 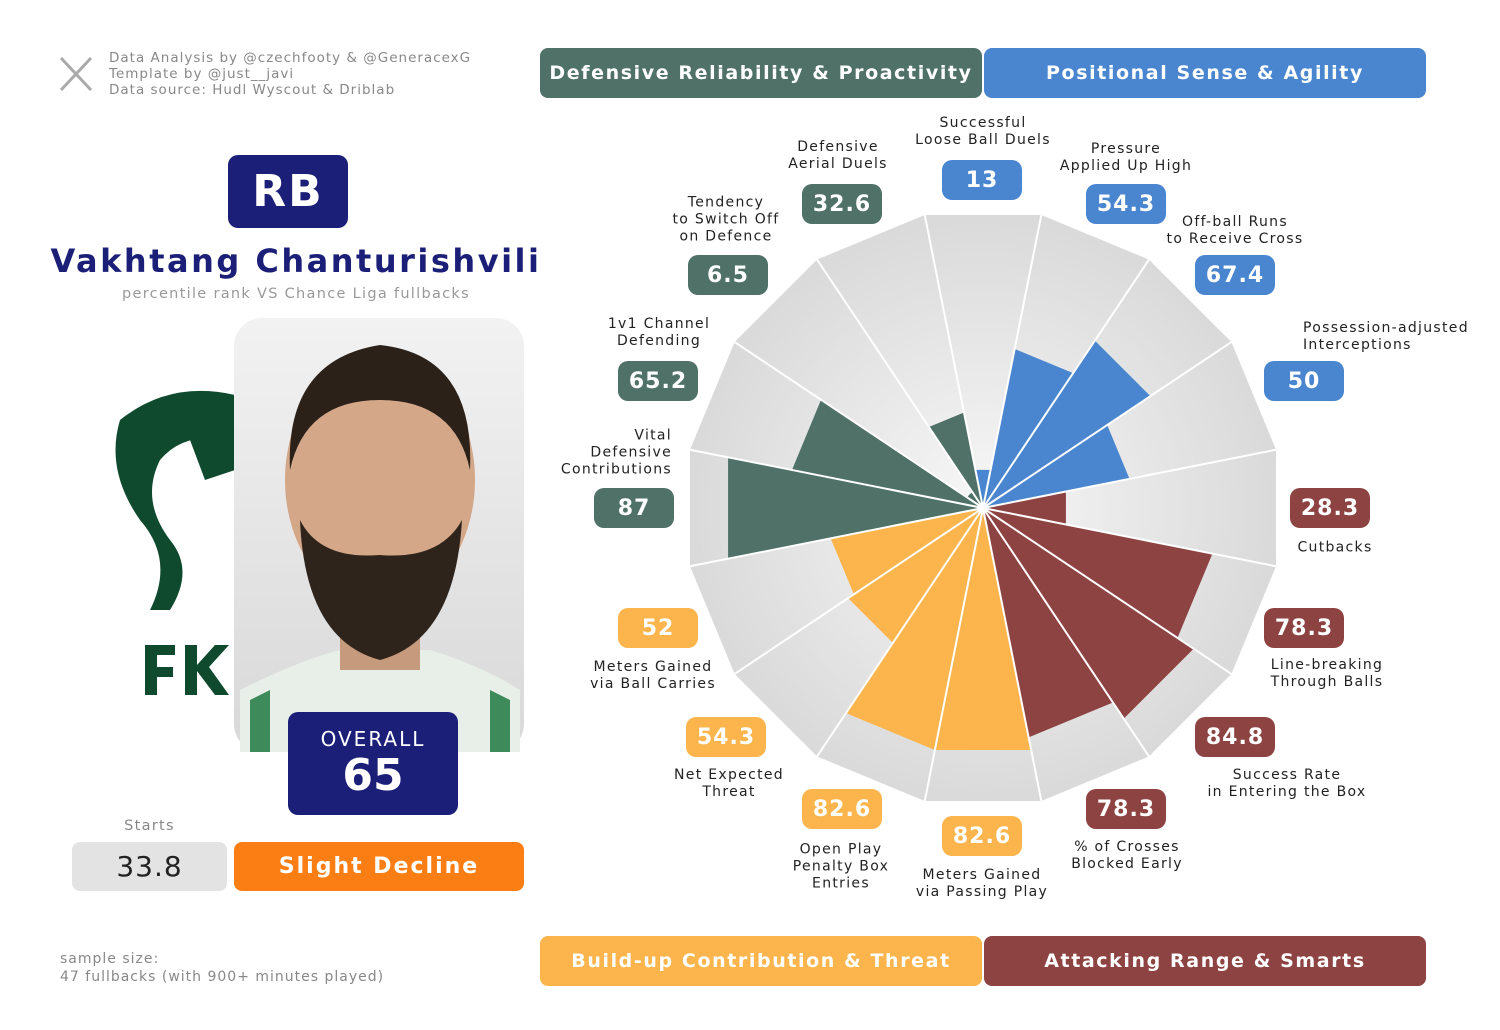 I want to click on club-logo, so click(x=175, y=542).